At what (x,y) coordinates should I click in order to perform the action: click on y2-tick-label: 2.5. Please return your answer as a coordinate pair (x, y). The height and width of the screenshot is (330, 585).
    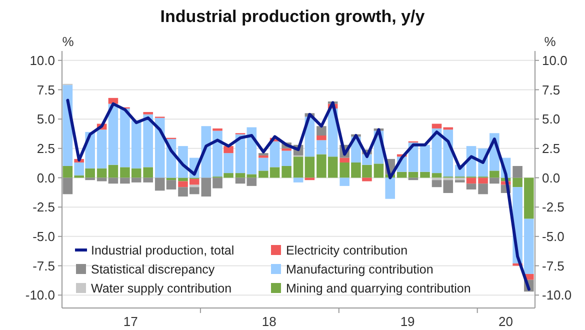
    Looking at the image, I should click on (551, 148).